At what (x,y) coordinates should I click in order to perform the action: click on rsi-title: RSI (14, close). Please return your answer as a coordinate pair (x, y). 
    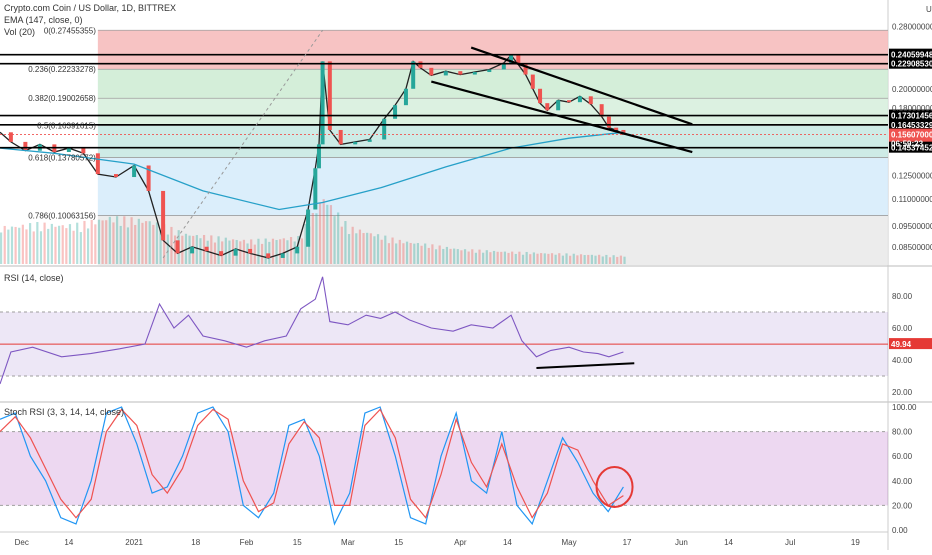
    Looking at the image, I should click on (34, 278).